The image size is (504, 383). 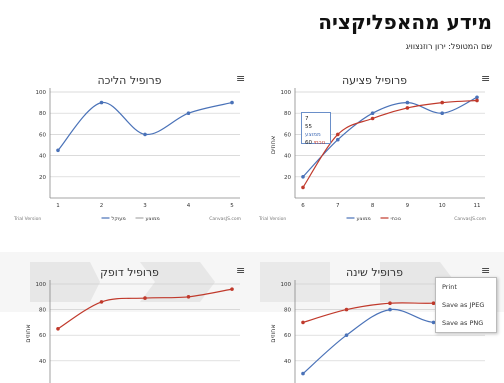 What do you see at coordinates (463, 323) in the screenshot?
I see `save-png-menu-item: Save as PNG` at bounding box center [463, 323].